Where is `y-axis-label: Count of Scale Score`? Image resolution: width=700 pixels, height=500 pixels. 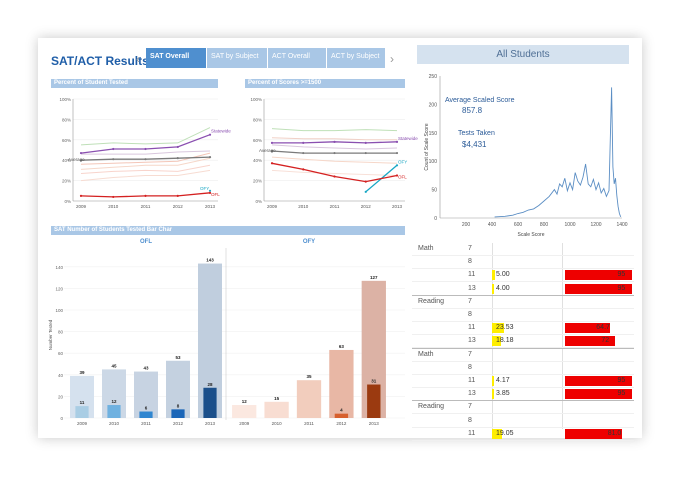
y-axis-label: Count of Scale Score is located at coordinates (427, 146).